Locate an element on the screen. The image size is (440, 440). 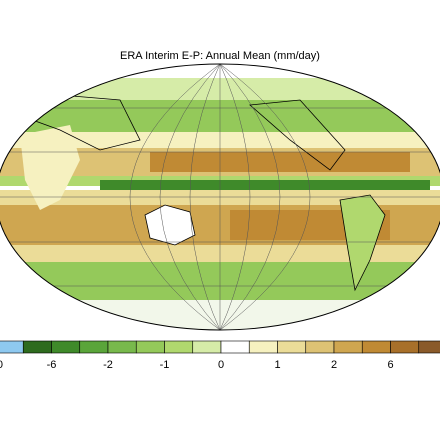
colorbar-label: -2 is located at coordinates (108, 365).